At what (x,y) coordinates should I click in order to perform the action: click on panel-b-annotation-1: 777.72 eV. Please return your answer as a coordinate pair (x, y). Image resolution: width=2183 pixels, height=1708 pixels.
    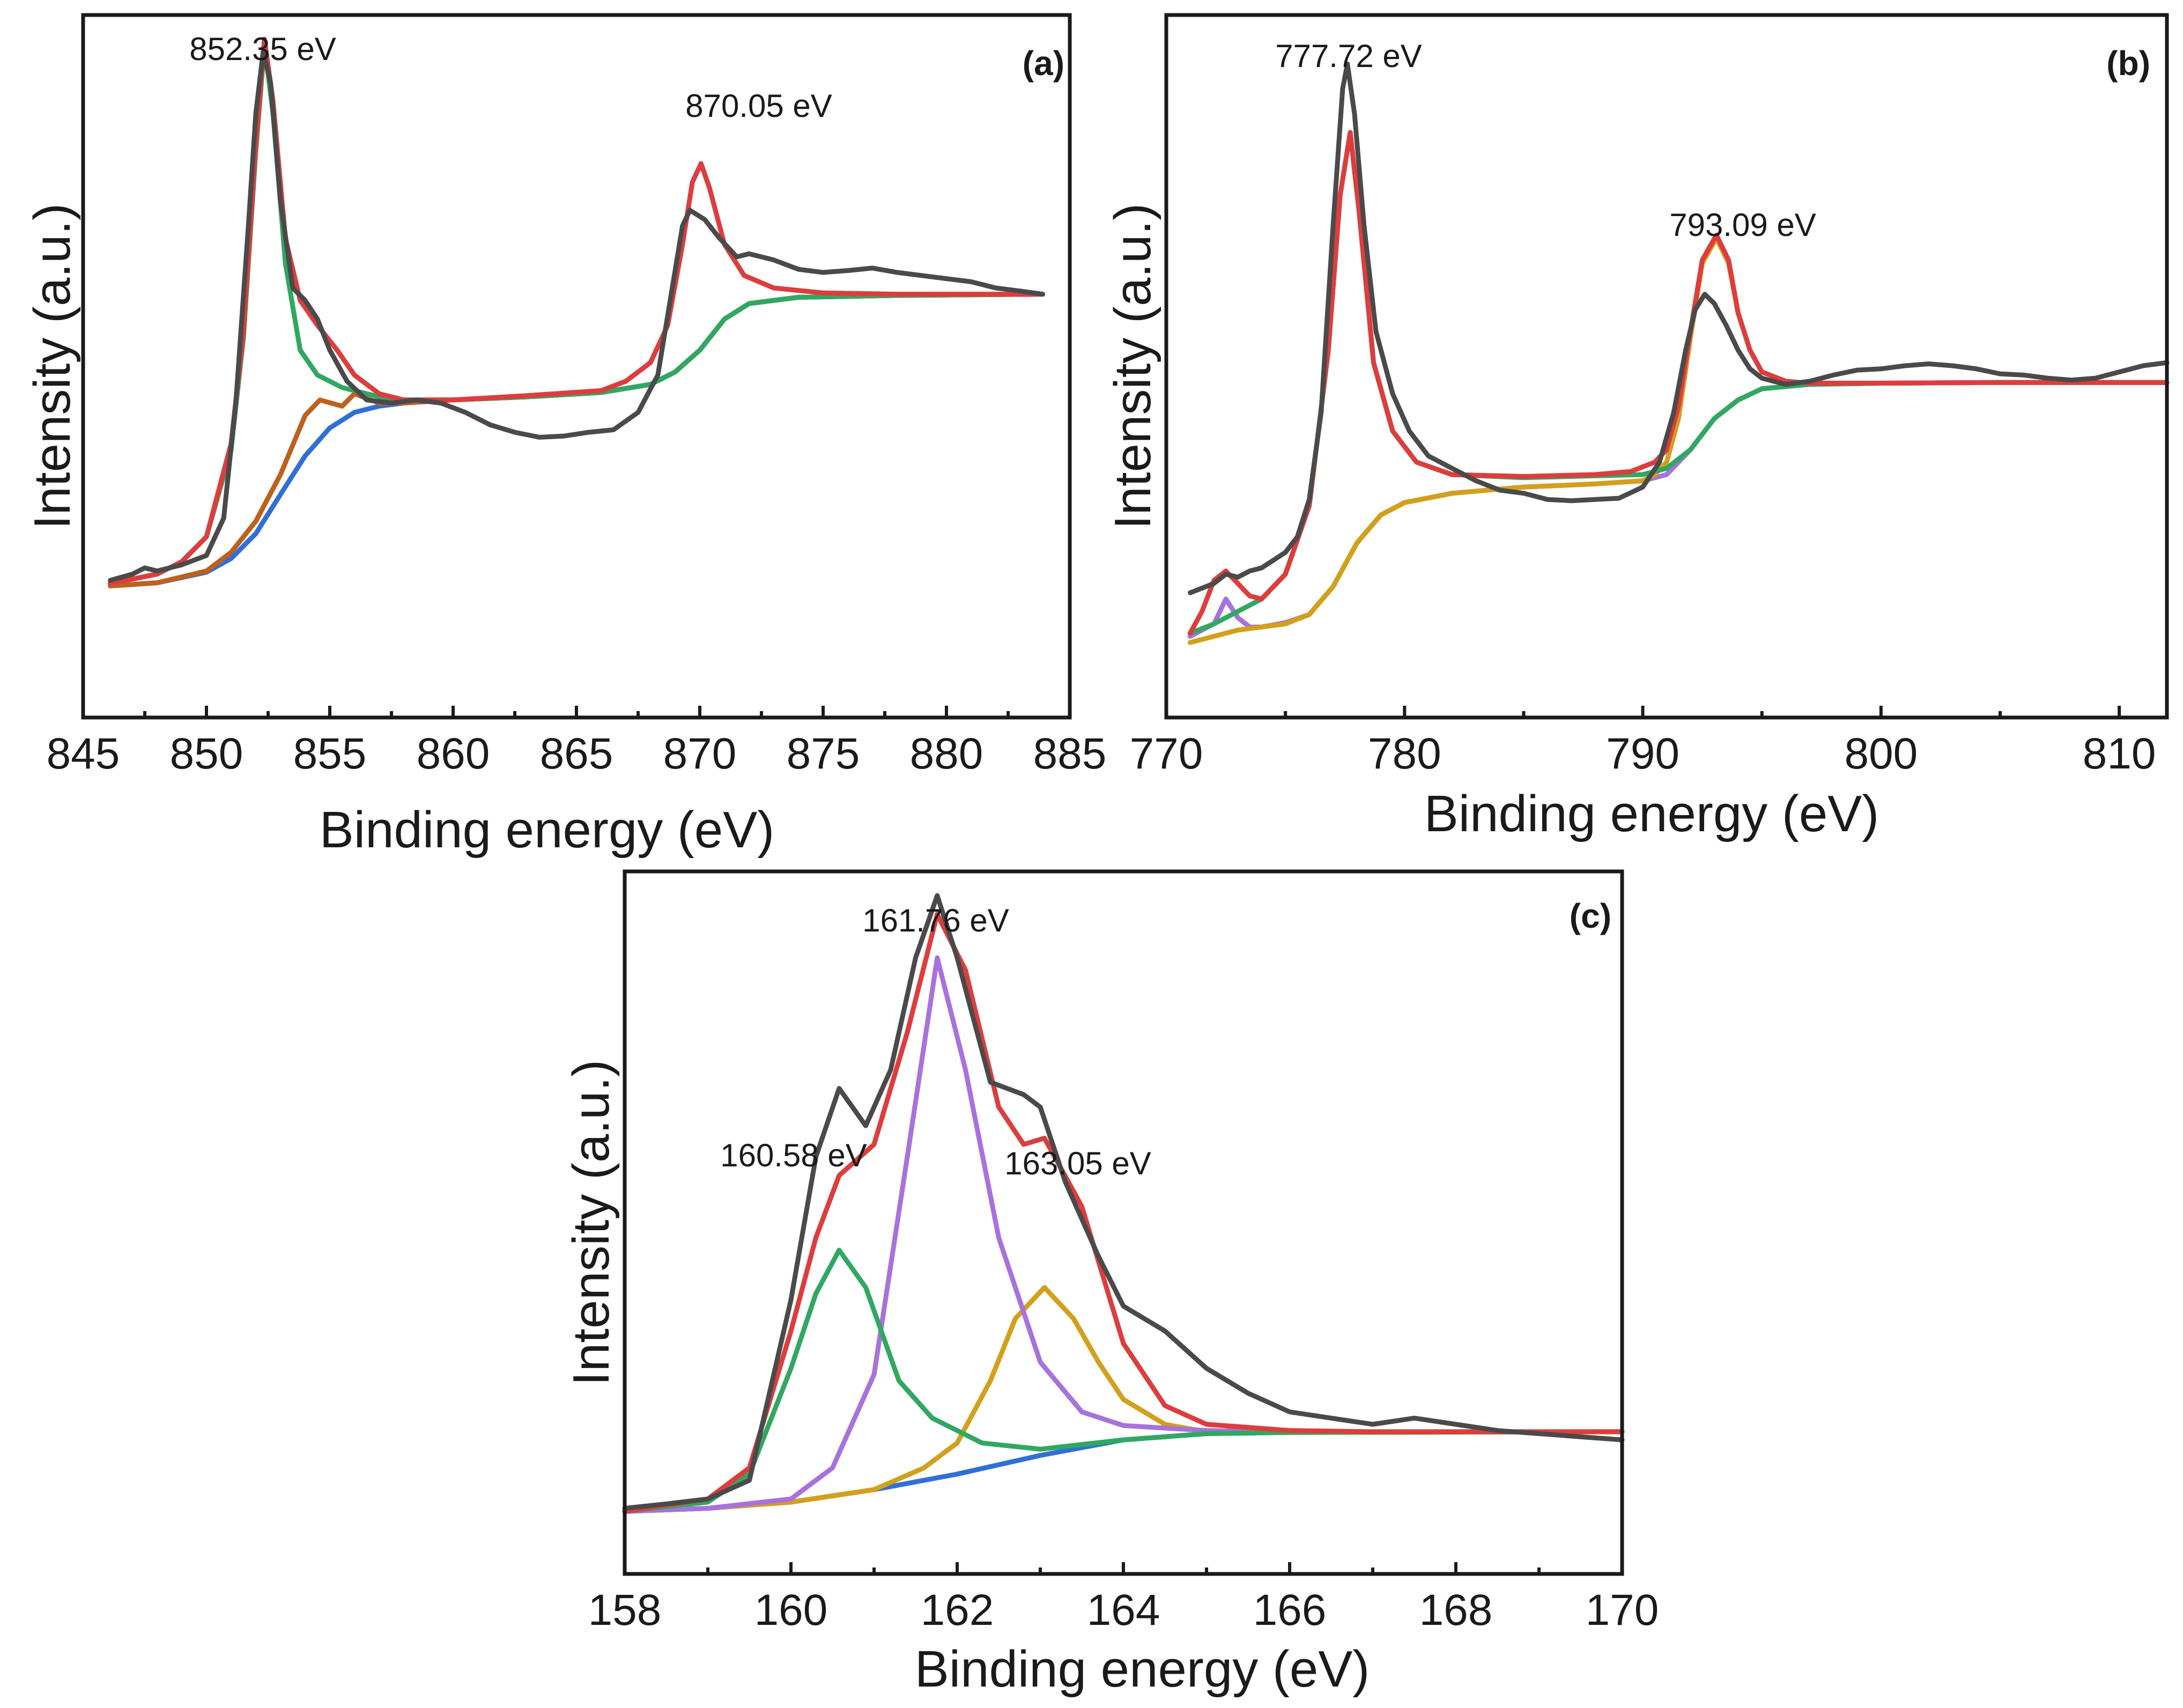
    Looking at the image, I should click on (1349, 56).